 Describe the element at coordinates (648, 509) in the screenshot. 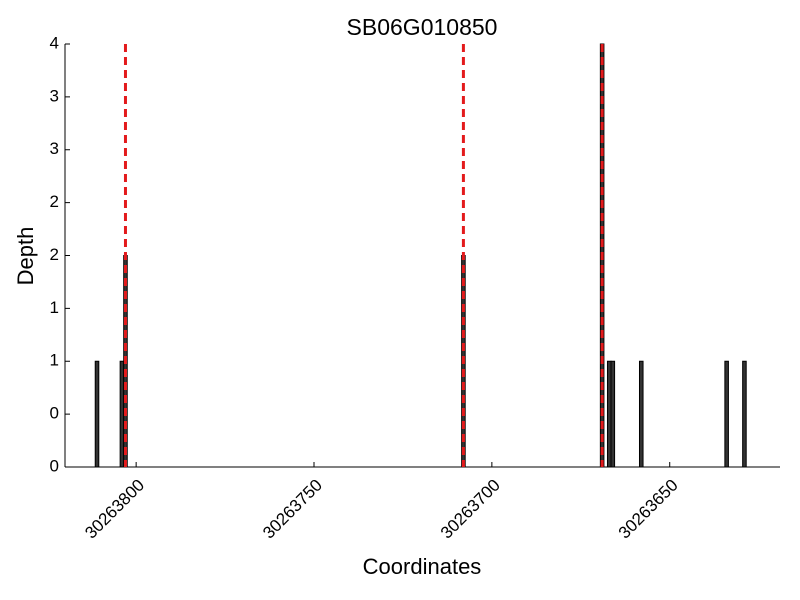

I see `x-tick-label: 30263650` at that location.